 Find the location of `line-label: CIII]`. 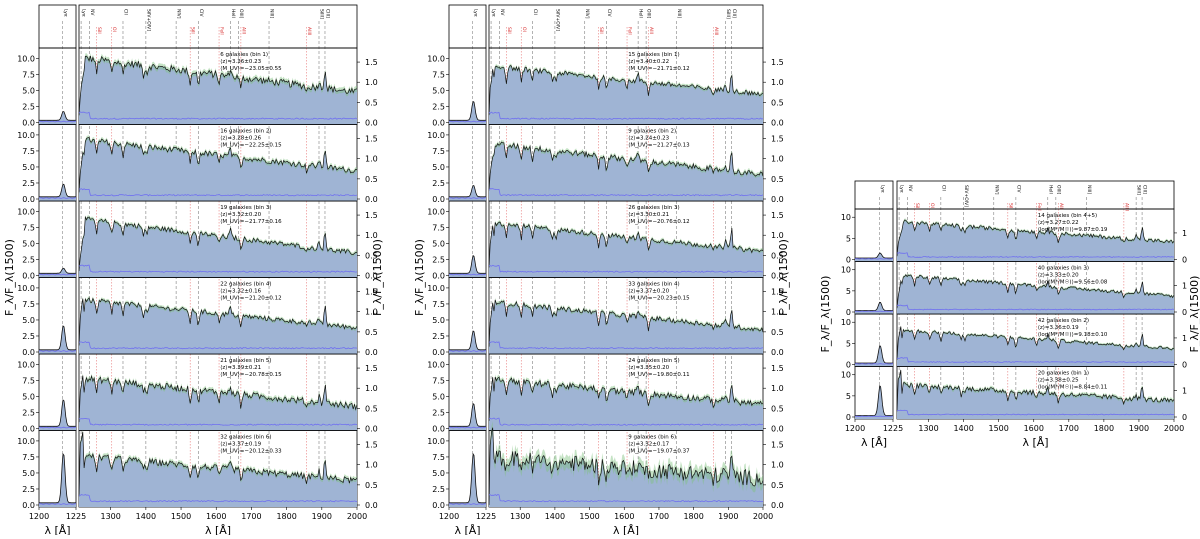

line-label: CIII] is located at coordinates (1145, 189).